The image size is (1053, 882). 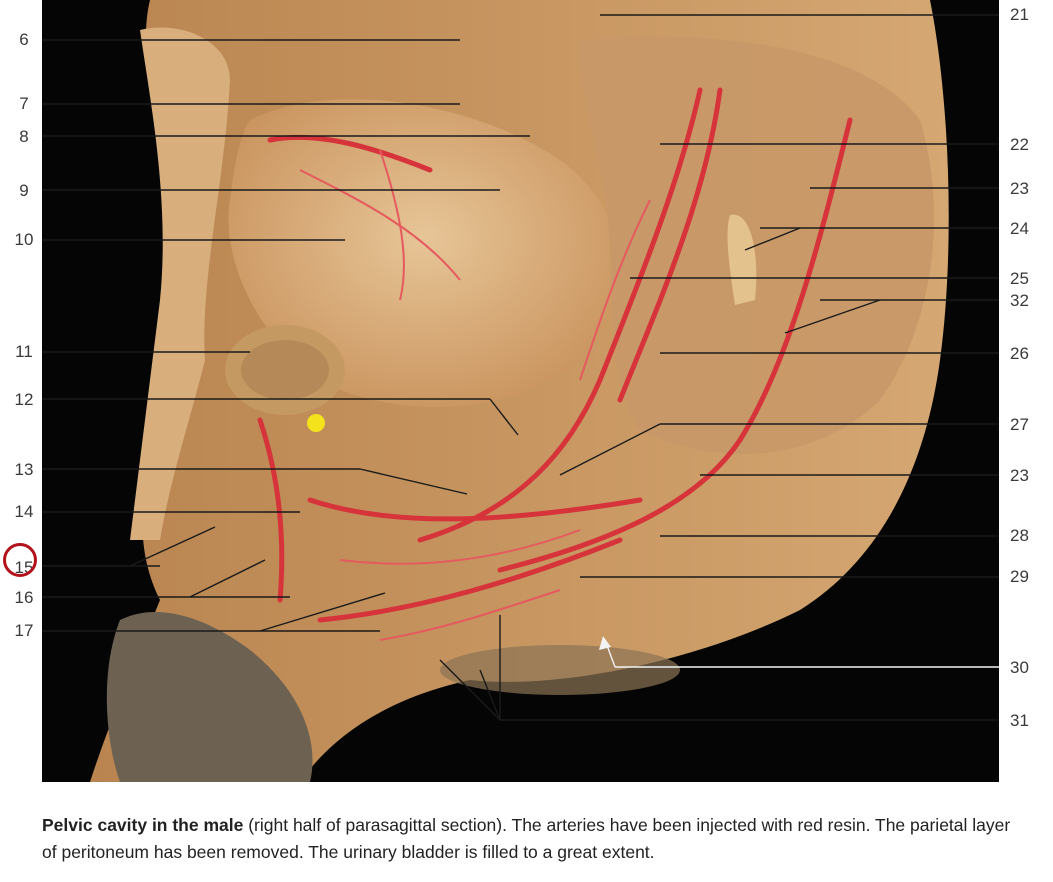 What do you see at coordinates (1019, 535) in the screenshot?
I see `label-28: 28` at bounding box center [1019, 535].